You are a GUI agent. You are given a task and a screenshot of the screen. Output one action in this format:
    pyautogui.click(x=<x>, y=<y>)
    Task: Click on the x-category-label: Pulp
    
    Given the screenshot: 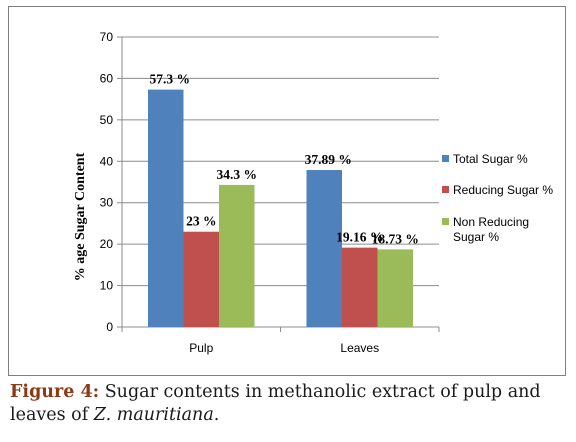 What is the action you would take?
    pyautogui.click(x=201, y=348)
    